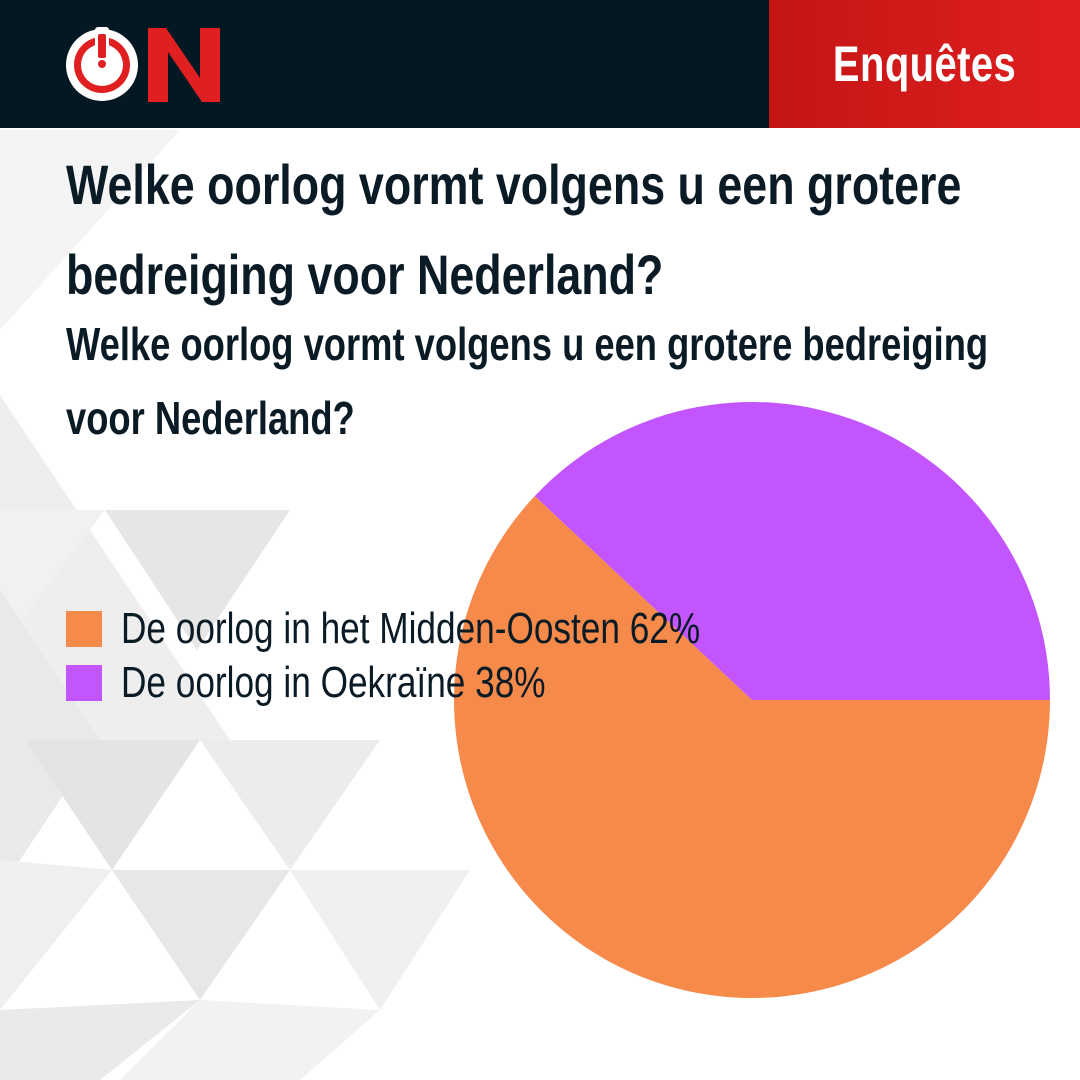 The height and width of the screenshot is (1080, 1080). What do you see at coordinates (333, 682) in the screenshot?
I see `legend-label: De oorlog in Oekraïne 38%` at bounding box center [333, 682].